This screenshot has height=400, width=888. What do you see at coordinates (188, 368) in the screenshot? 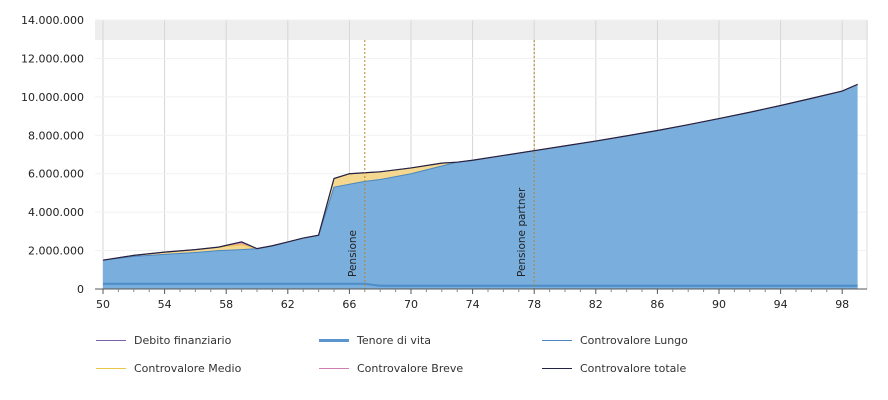
I see `legend-label: Controvalore Medio` at bounding box center [188, 368].